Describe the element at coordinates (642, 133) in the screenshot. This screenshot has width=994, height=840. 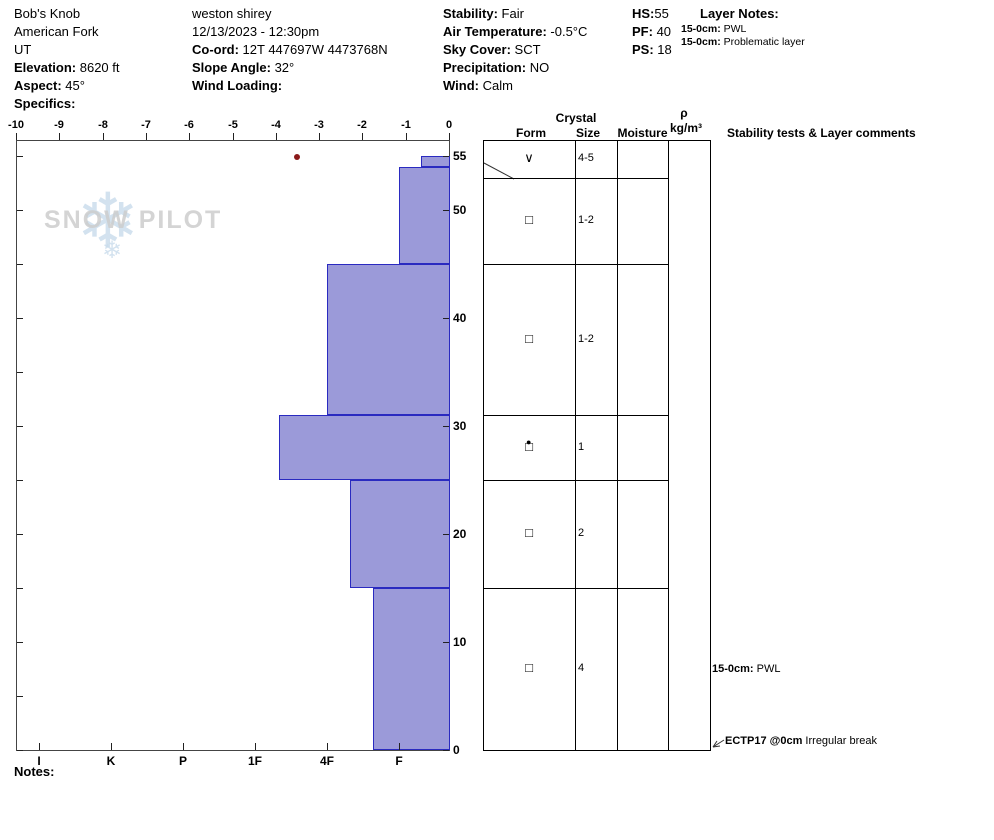
I see `moisture-column-header: Moisture` at that location.